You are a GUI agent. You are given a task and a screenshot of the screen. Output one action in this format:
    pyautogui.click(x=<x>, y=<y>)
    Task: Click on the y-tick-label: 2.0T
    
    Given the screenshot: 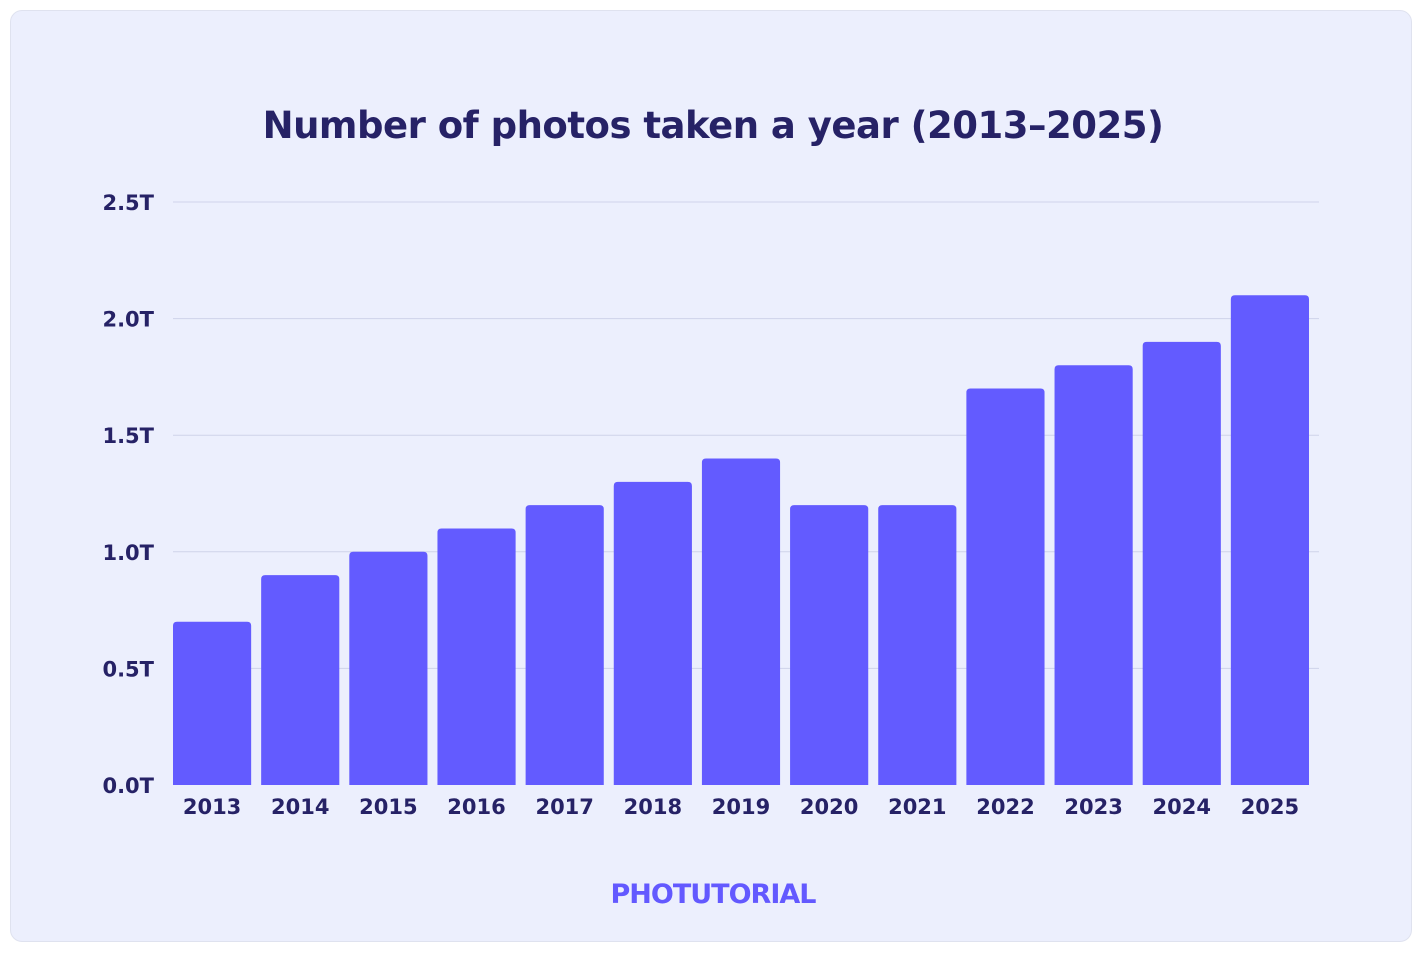 What is the action you would take?
    pyautogui.click(x=128, y=320)
    